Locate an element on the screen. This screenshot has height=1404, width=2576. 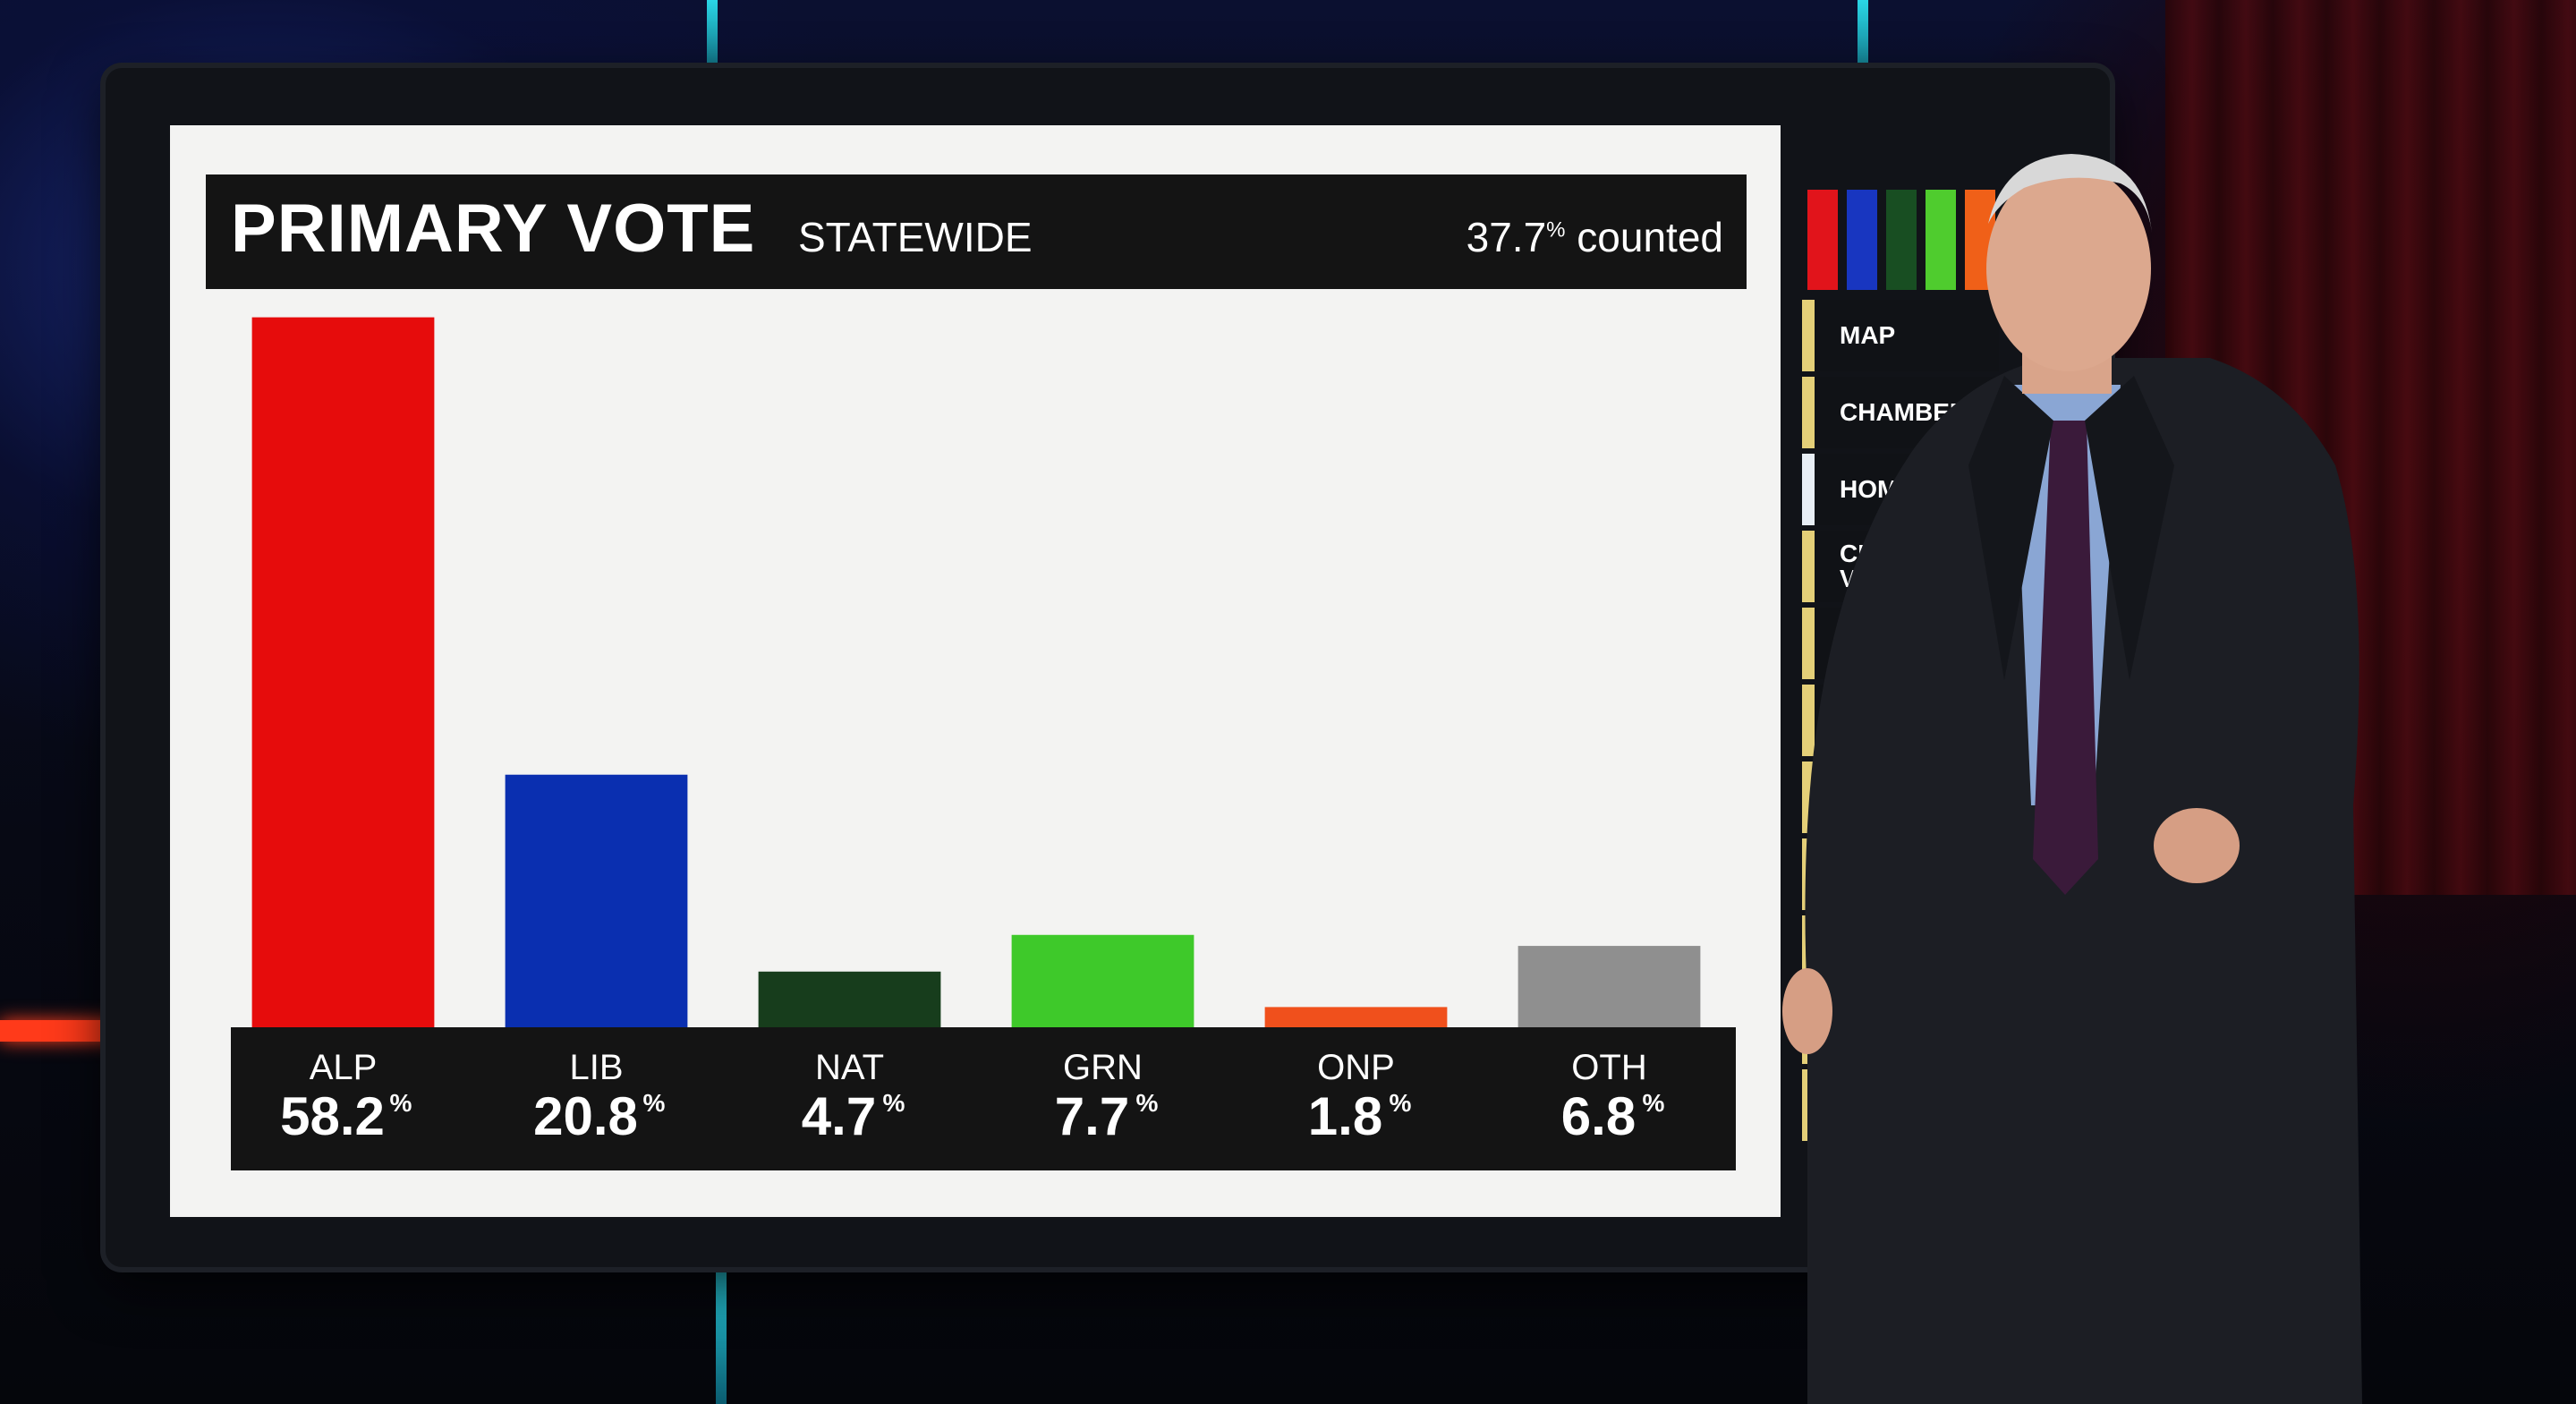
bar-onp is located at coordinates (1356, 1018).